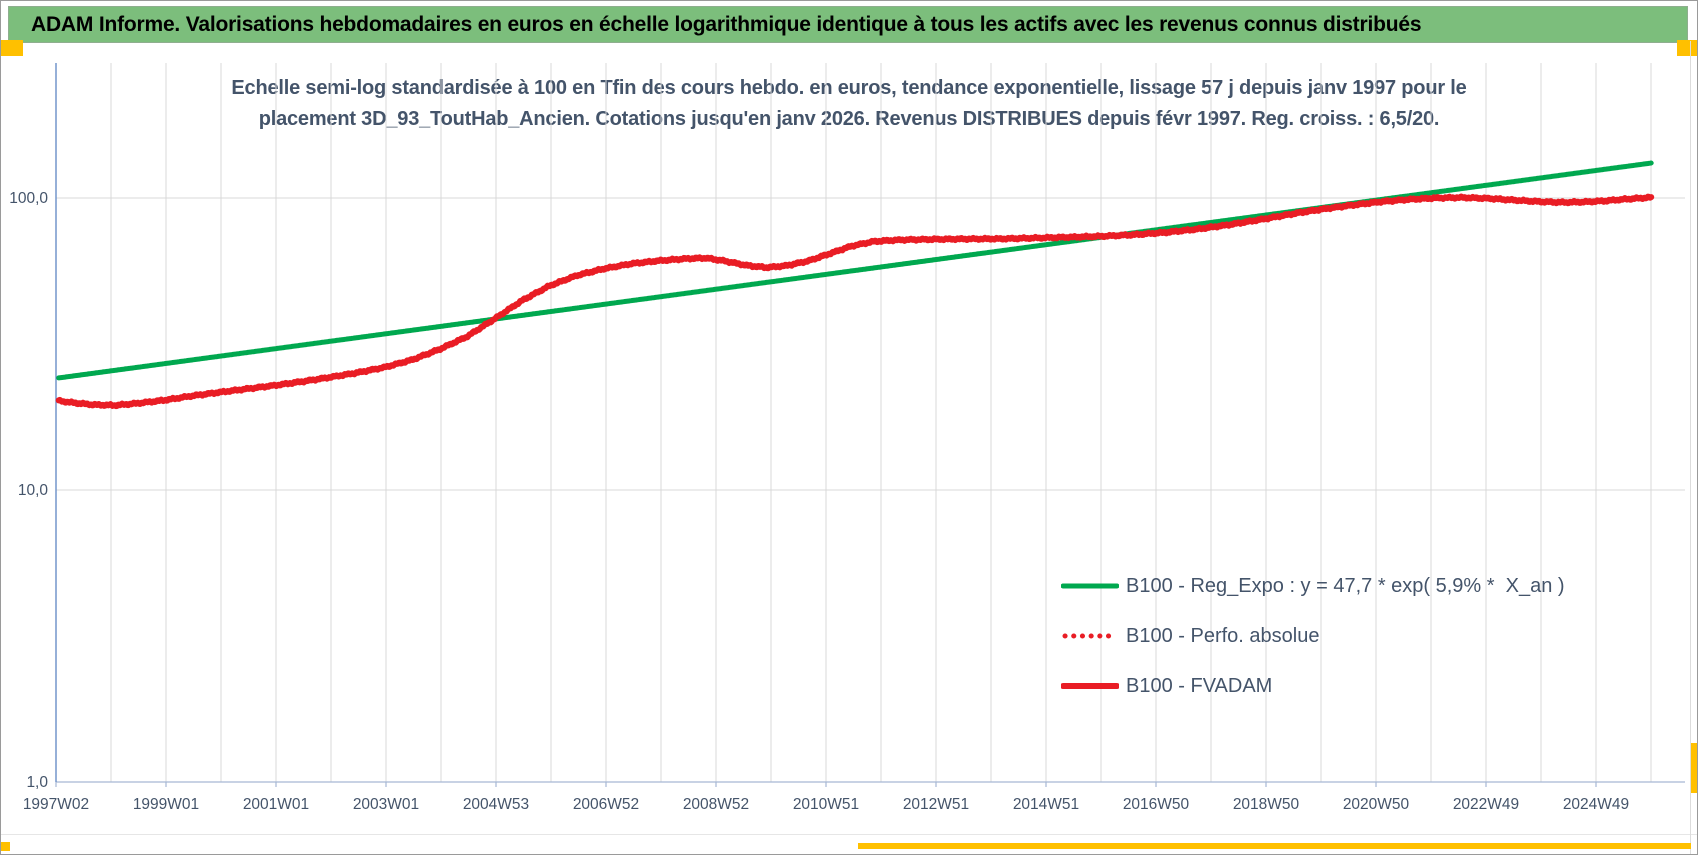 The height and width of the screenshot is (855, 1698). What do you see at coordinates (276, 804) in the screenshot?
I see `x-axis-tick-label: 2001W01` at bounding box center [276, 804].